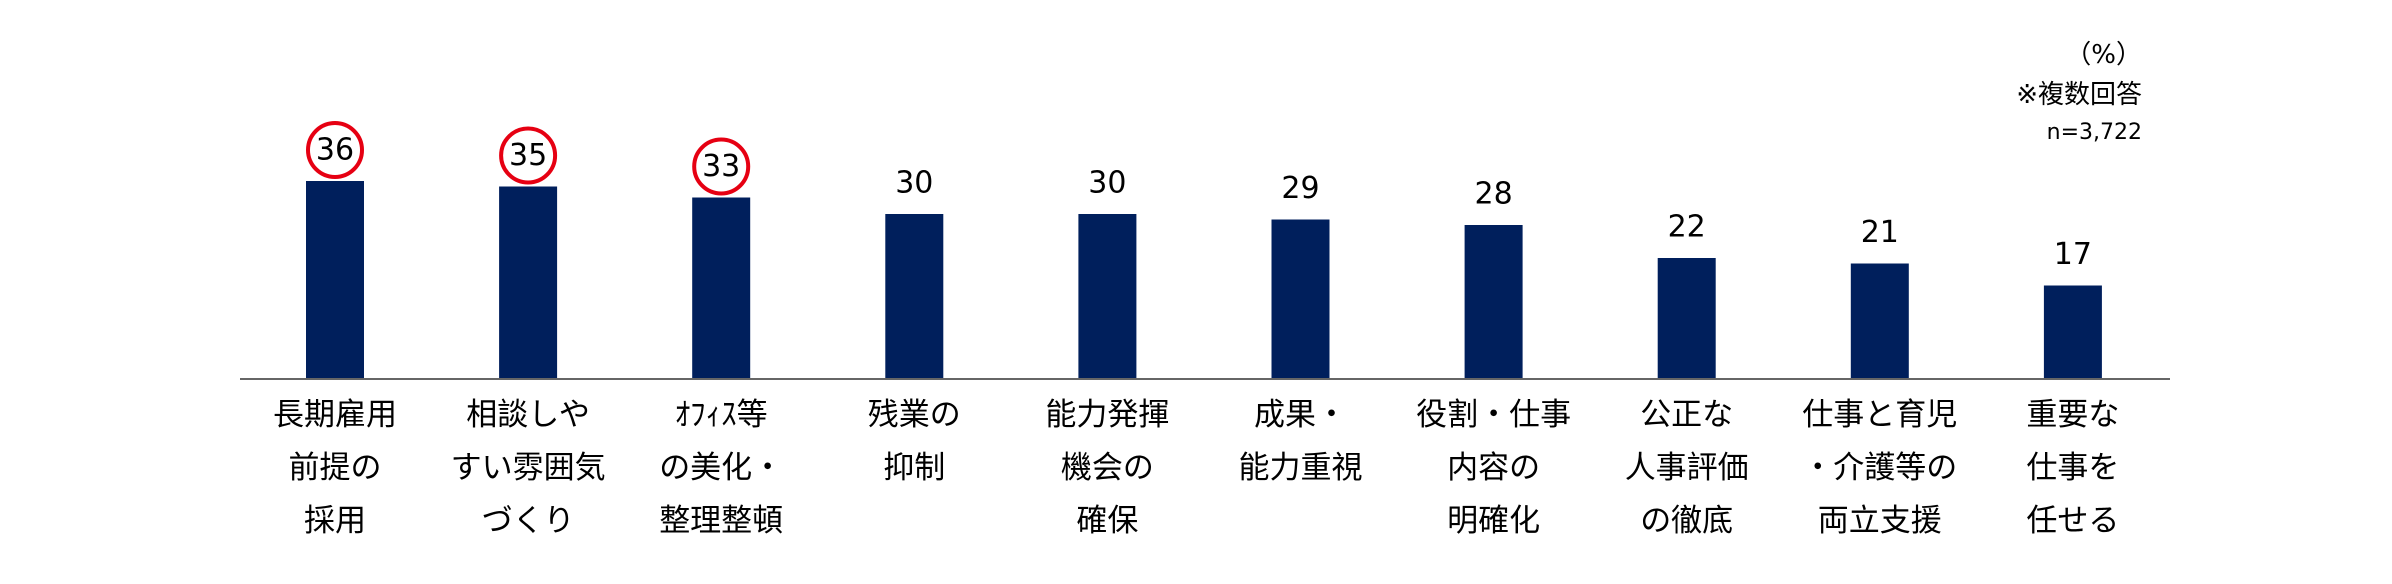 This screenshot has width=2392, height=584. I want to click on category-label-1: 長期雇用前提の採用, so click(335, 468).